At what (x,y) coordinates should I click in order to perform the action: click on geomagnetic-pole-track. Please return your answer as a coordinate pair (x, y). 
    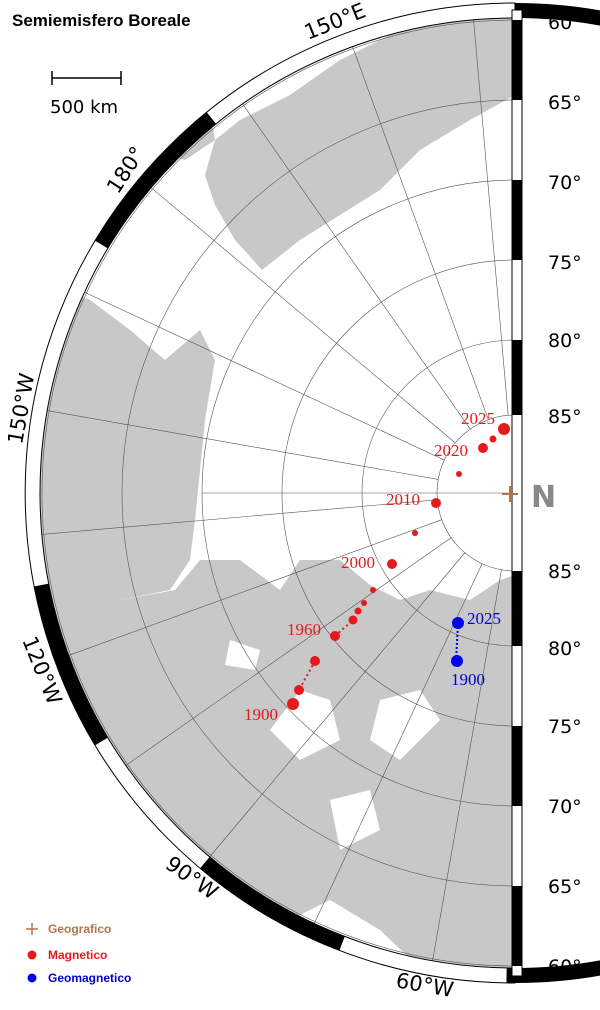
    Looking at the image, I should click on (457, 642).